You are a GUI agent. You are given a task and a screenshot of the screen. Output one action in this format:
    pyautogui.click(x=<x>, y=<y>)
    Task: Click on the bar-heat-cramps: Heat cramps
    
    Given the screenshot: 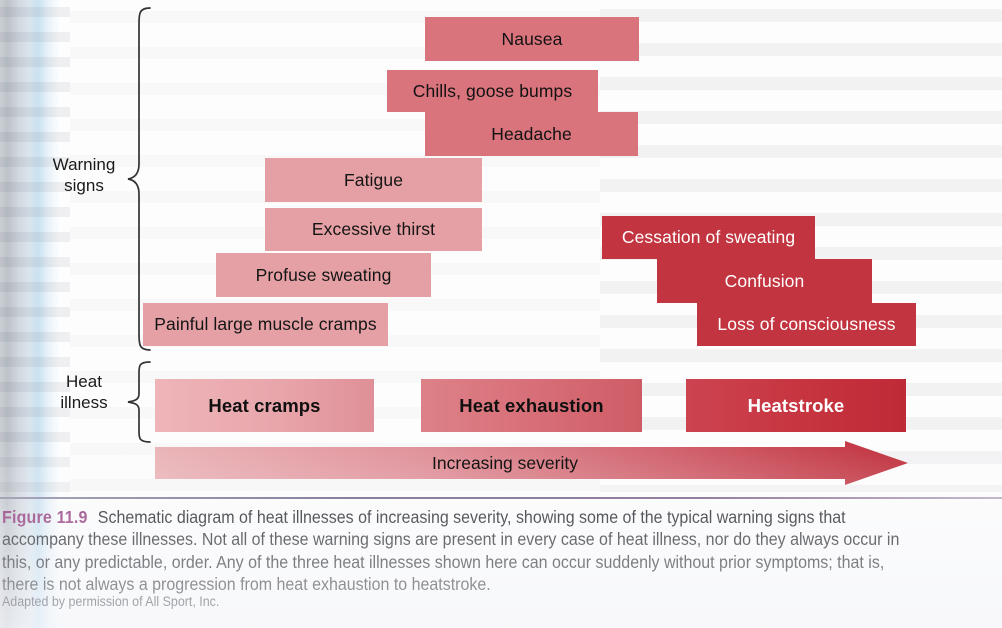 What is the action you would take?
    pyautogui.click(x=264, y=405)
    